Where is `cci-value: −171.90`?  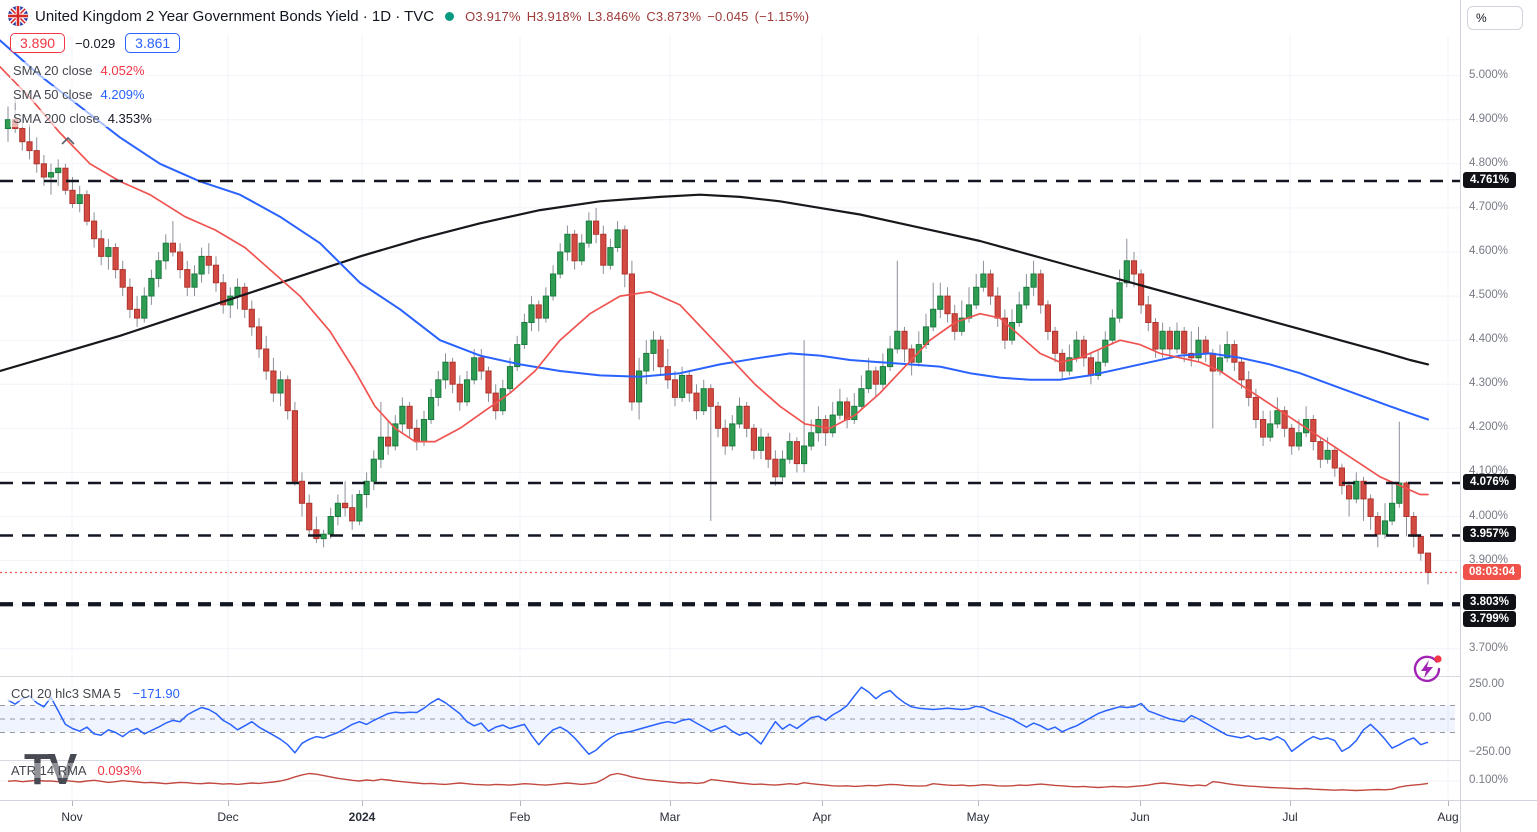 cci-value: −171.90 is located at coordinates (156, 693).